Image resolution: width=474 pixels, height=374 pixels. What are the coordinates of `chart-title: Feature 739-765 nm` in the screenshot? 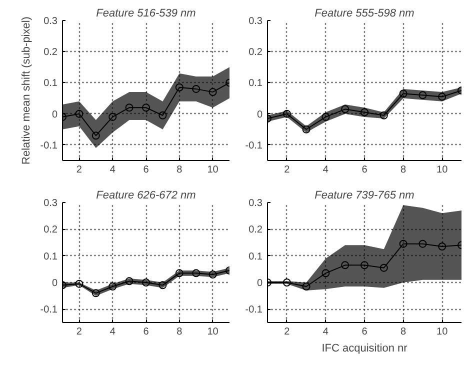 It's located at (364, 196).